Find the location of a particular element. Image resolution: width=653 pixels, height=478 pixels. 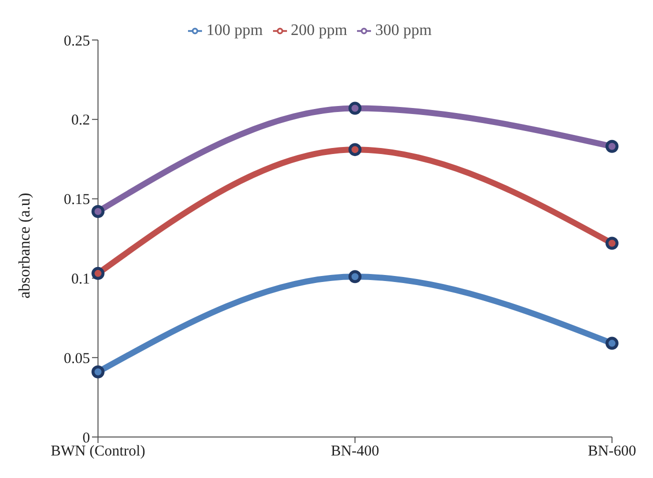

x-tick-label: BN-600 is located at coordinates (612, 452).